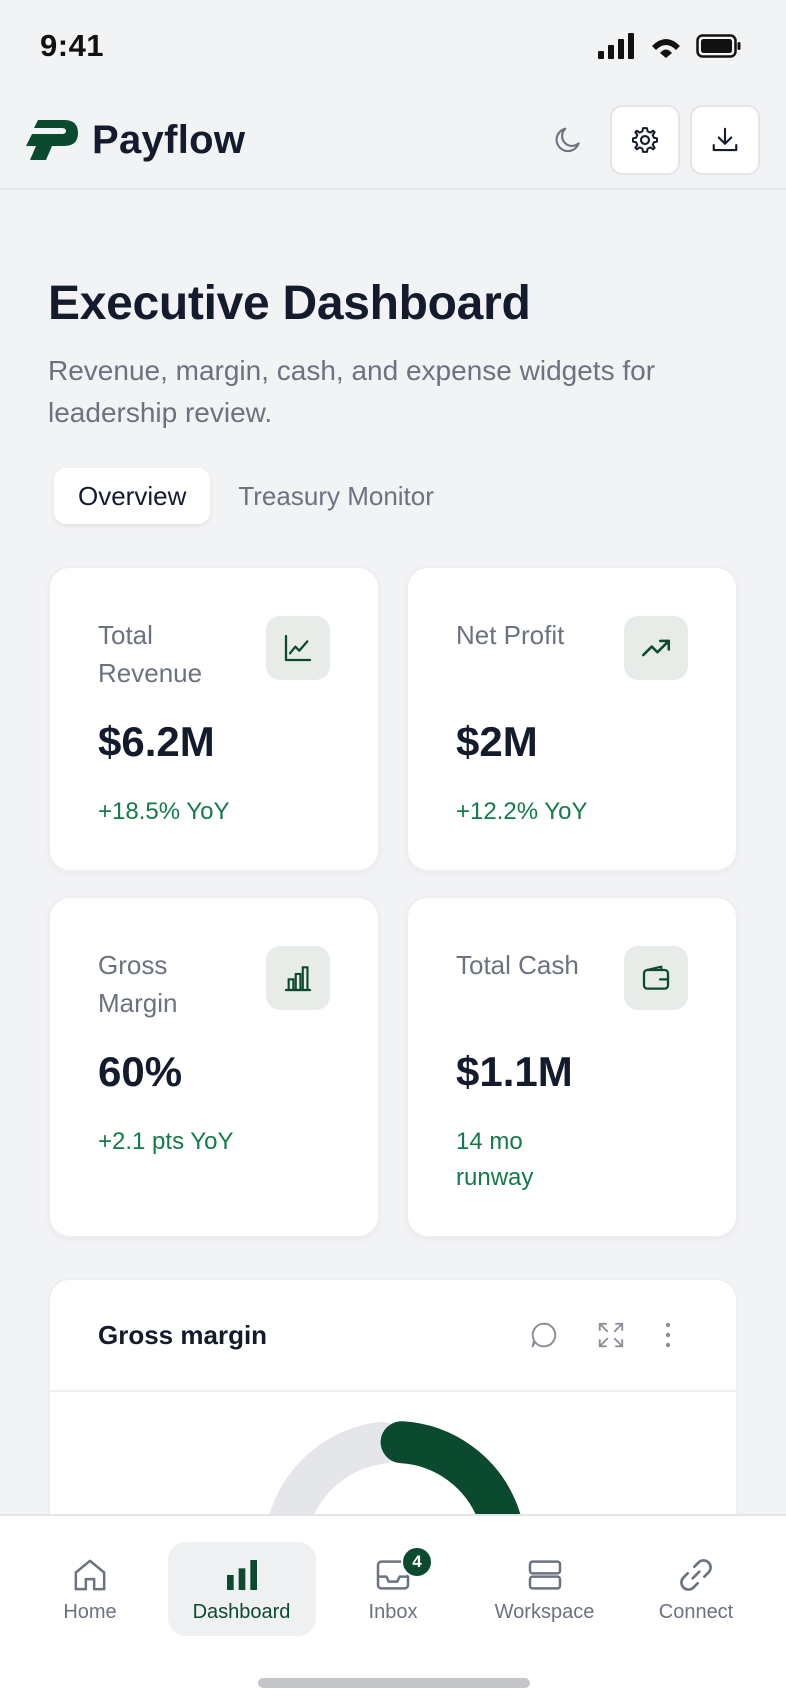  Describe the element at coordinates (510, 635) in the screenshot. I see `kpi-label: Net Profit` at that location.